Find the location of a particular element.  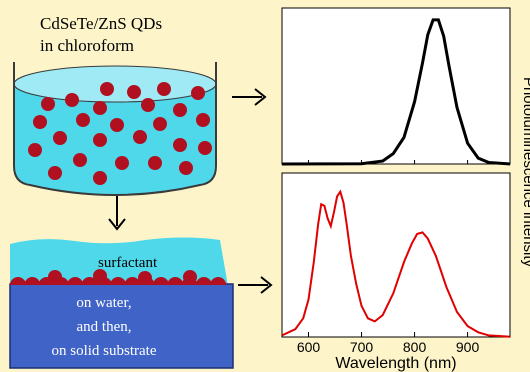

quantum-dots is located at coordinates (120, 133).